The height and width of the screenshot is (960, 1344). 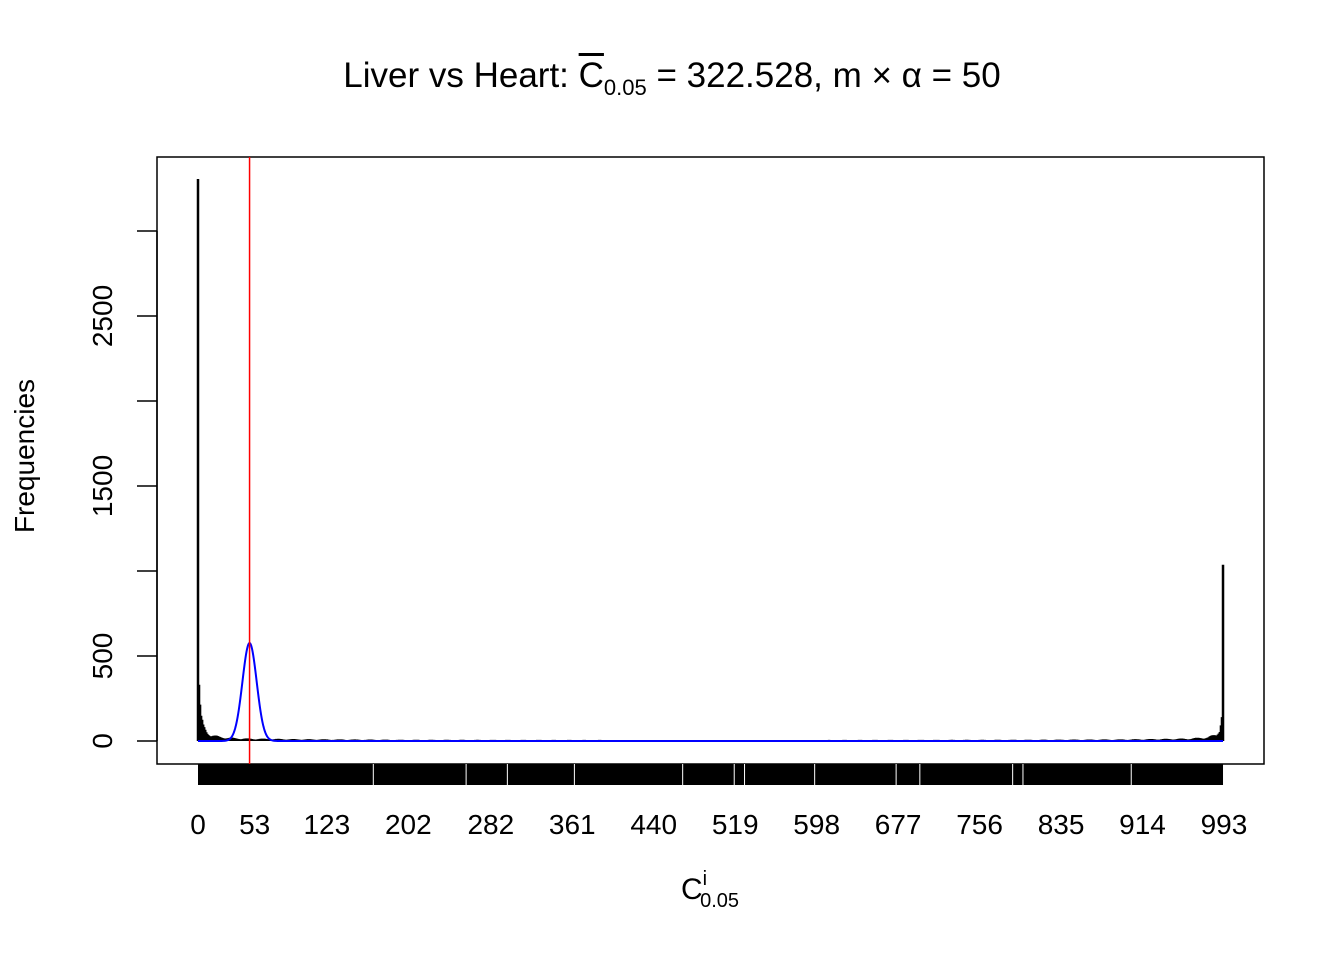 What do you see at coordinates (326, 824) in the screenshot?
I see `x-tick-label: 123` at bounding box center [326, 824].